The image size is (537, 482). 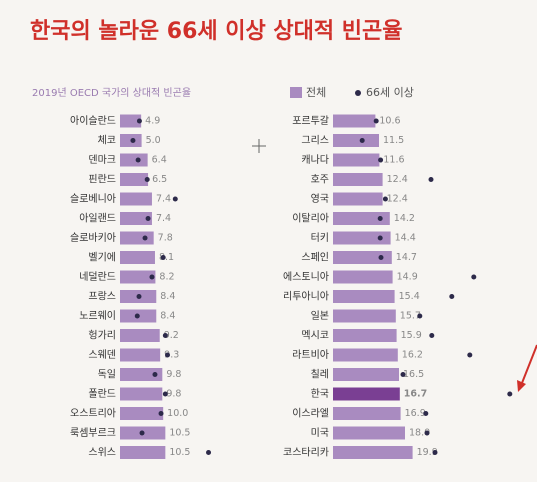 What do you see at coordinates (306, 453) in the screenshot?
I see `category-label: 코스타리카` at bounding box center [306, 453].